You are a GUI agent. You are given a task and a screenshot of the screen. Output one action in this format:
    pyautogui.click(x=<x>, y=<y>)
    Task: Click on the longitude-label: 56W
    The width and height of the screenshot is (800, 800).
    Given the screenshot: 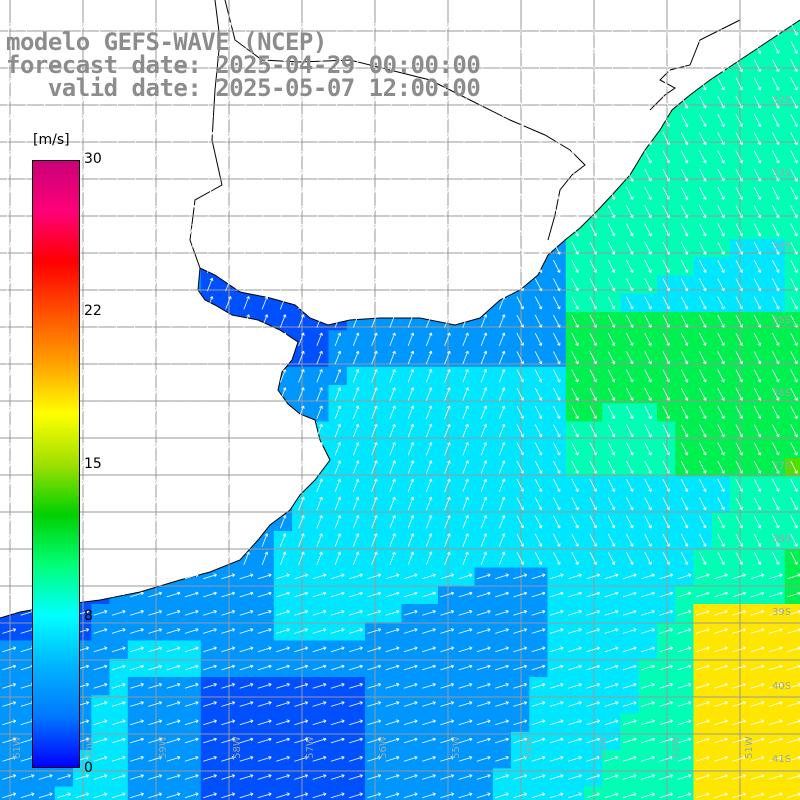 What is the action you would take?
    pyautogui.click(x=383, y=747)
    